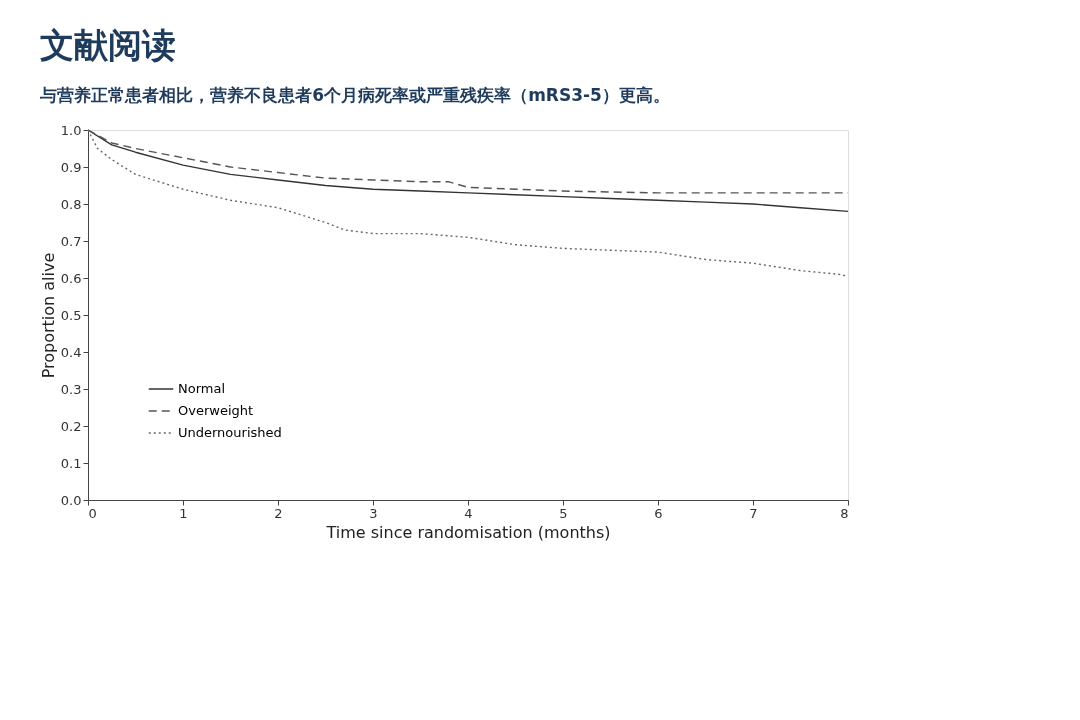 The height and width of the screenshot is (720, 1080). I want to click on y-tick-label: 0.4, so click(71, 352).